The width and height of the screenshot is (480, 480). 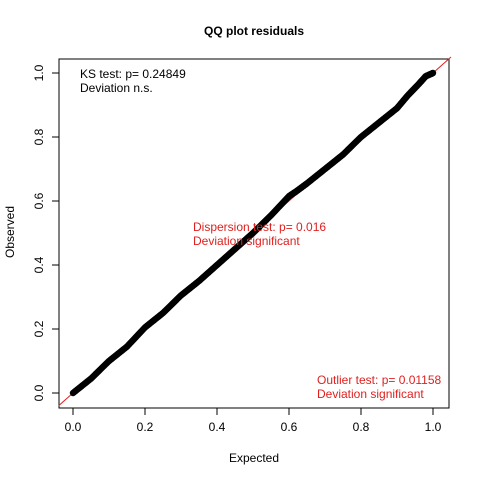 What do you see at coordinates (361, 427) in the screenshot?
I see `x-tick-label: 0.8` at bounding box center [361, 427].